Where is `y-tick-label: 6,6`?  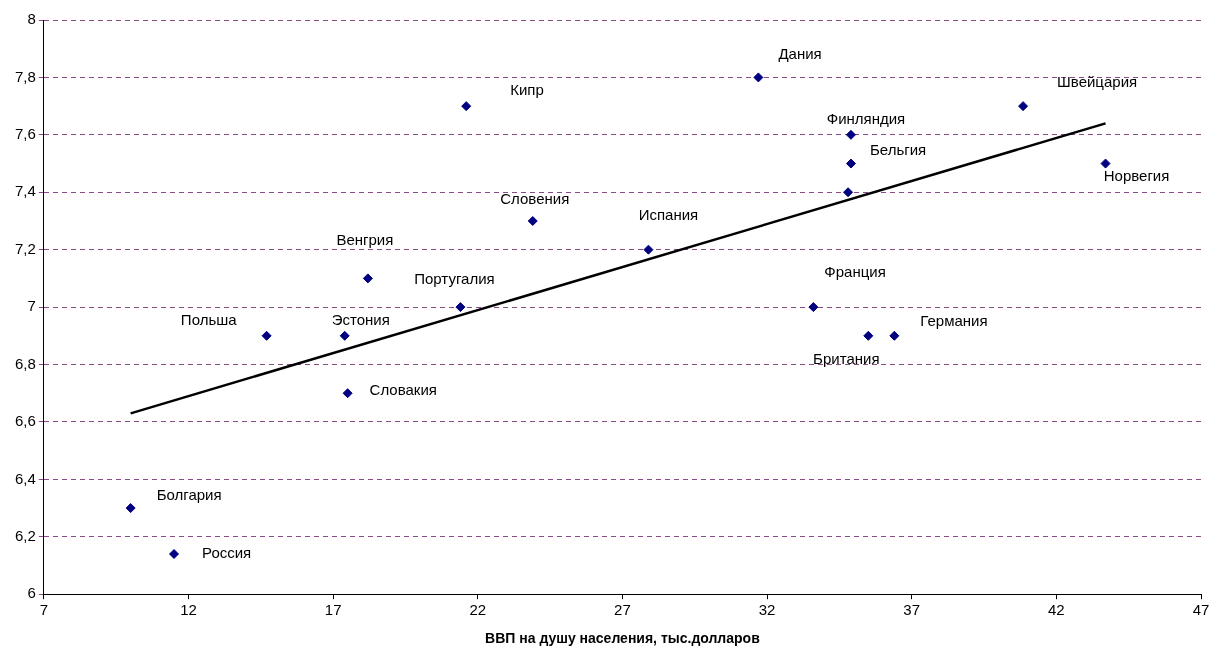 y-tick-label: 6,6 is located at coordinates (25, 421).